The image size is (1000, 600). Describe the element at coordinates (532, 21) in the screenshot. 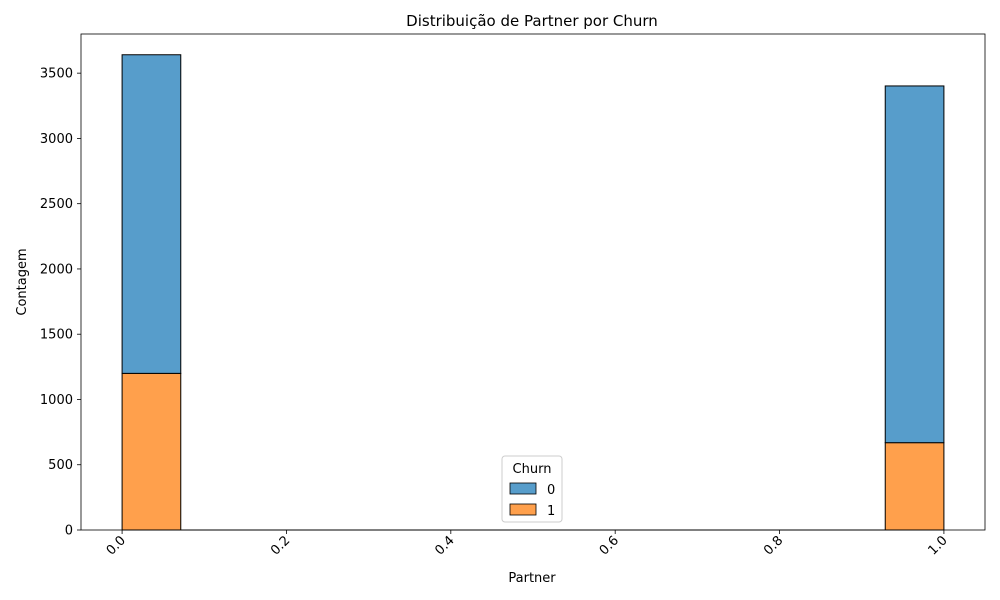

I see `chart-title: Distribuição de Partner por Churn` at that location.